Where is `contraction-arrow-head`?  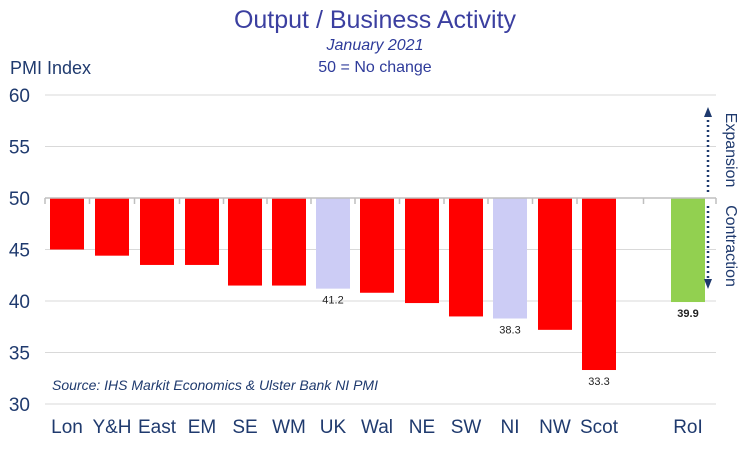
contraction-arrow-head is located at coordinates (708, 284).